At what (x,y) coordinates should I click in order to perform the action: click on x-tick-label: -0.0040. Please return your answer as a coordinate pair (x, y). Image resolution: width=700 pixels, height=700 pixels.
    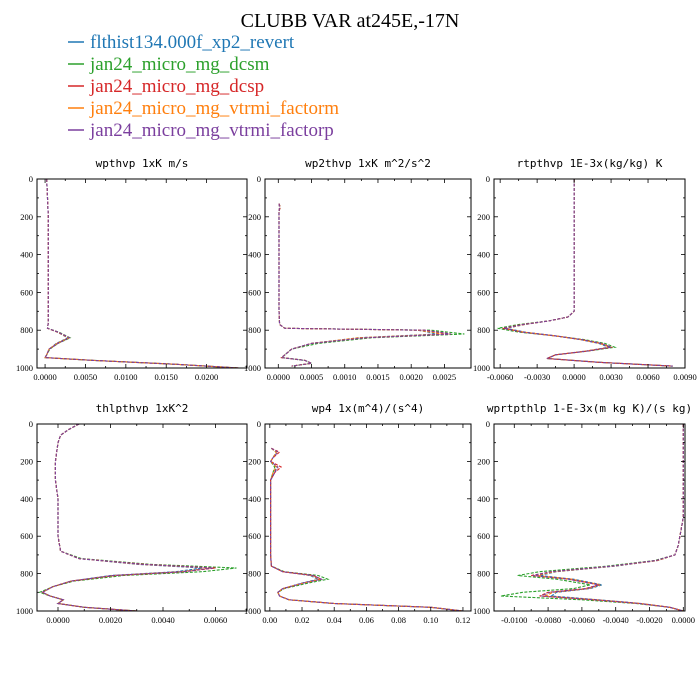
    Looking at the image, I should click on (616, 620).